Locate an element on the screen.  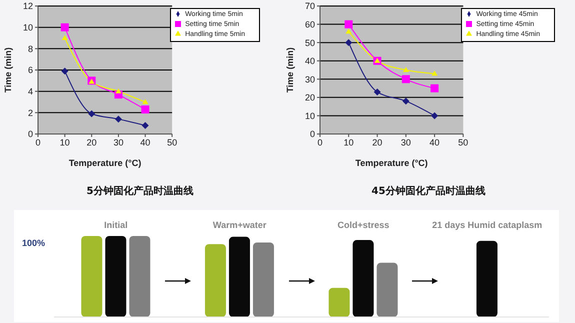
y-tick-label: 12 is located at coordinates (27, 6).